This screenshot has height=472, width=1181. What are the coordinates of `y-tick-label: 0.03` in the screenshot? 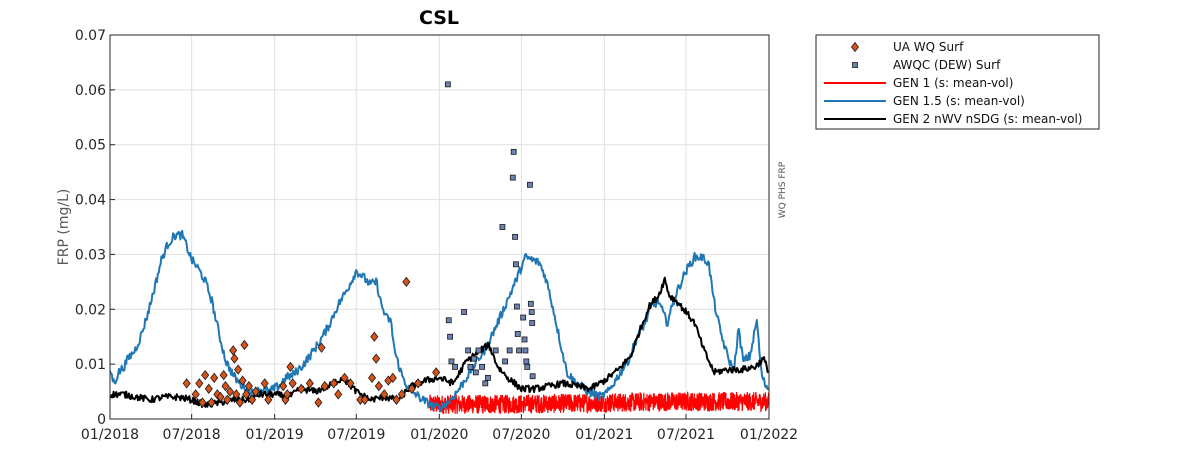 It's located at (90, 255).